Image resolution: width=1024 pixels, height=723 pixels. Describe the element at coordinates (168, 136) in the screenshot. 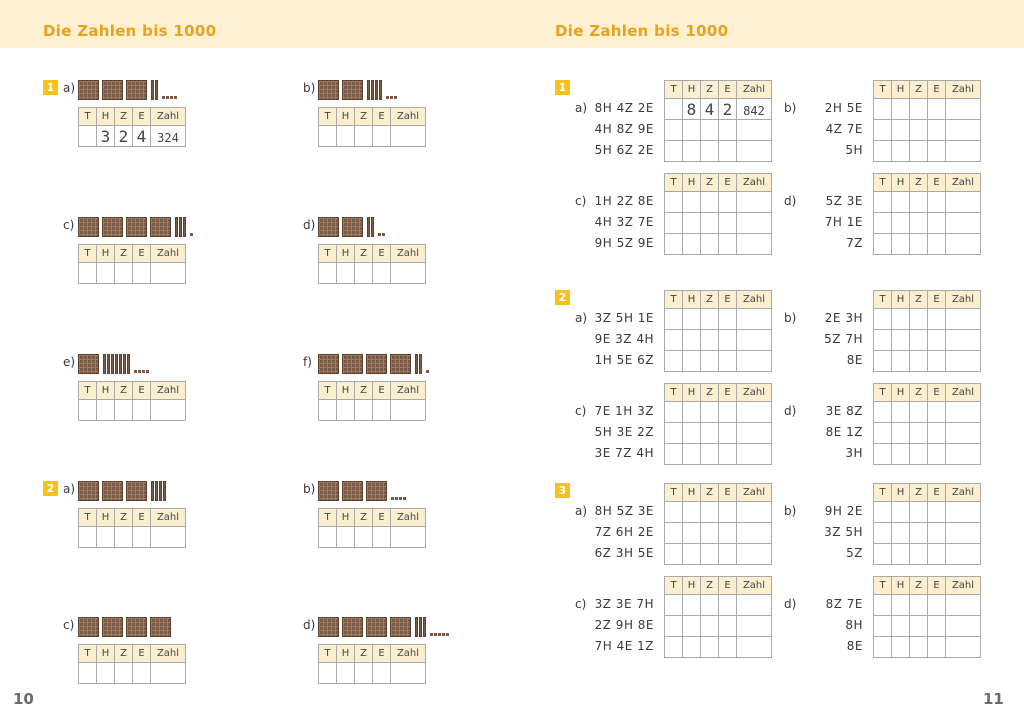

I see `answer-cell: 324` at that location.